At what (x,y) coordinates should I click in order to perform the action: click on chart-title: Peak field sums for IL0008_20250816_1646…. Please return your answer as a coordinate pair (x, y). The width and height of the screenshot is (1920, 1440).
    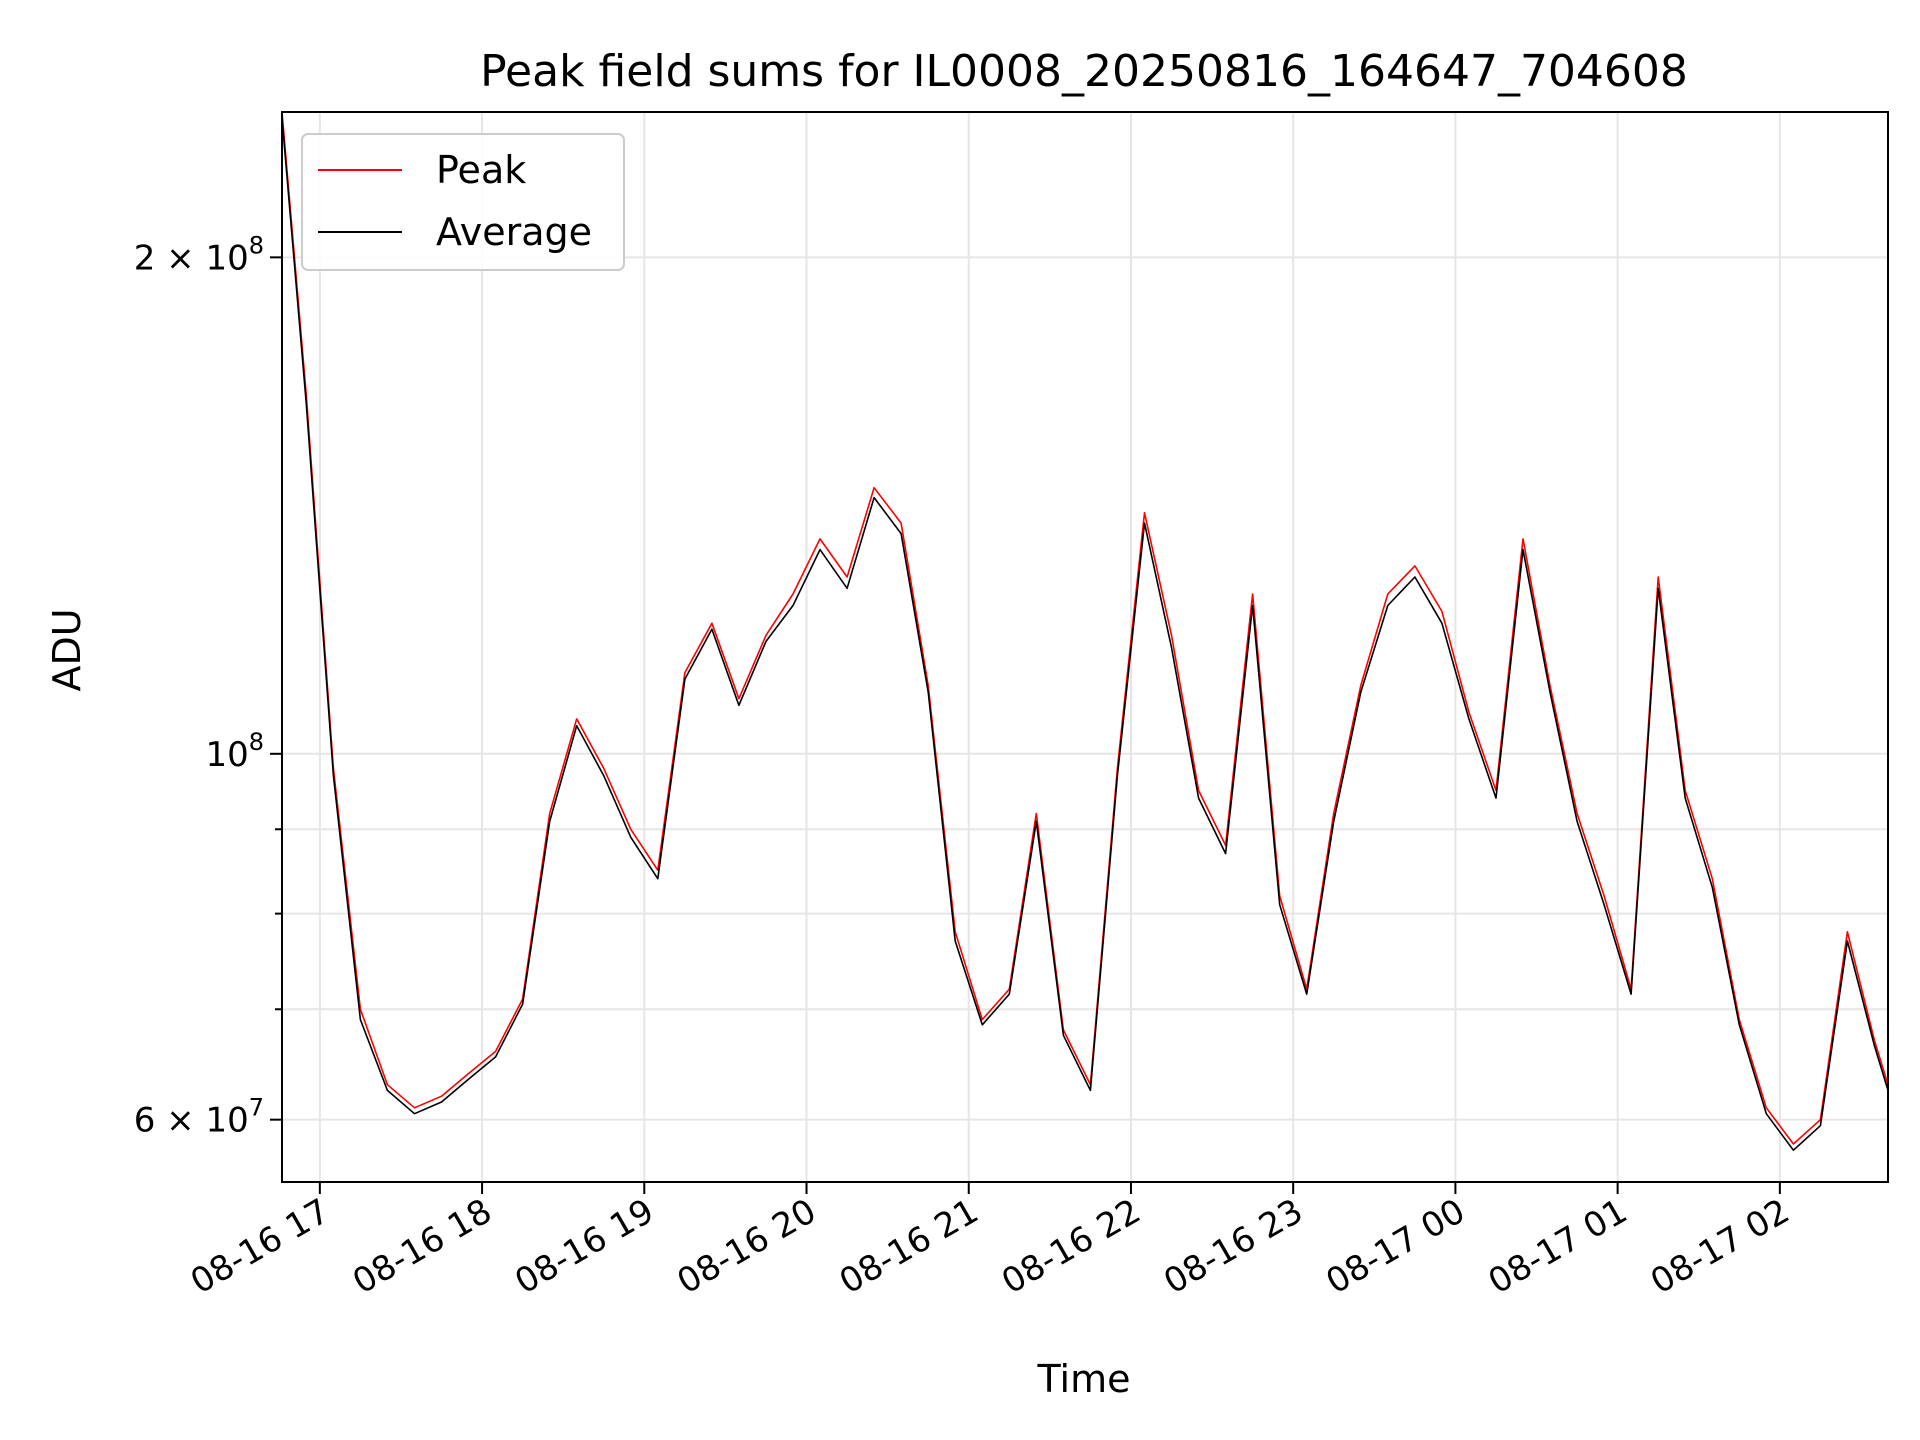
    Looking at the image, I should click on (1084, 71).